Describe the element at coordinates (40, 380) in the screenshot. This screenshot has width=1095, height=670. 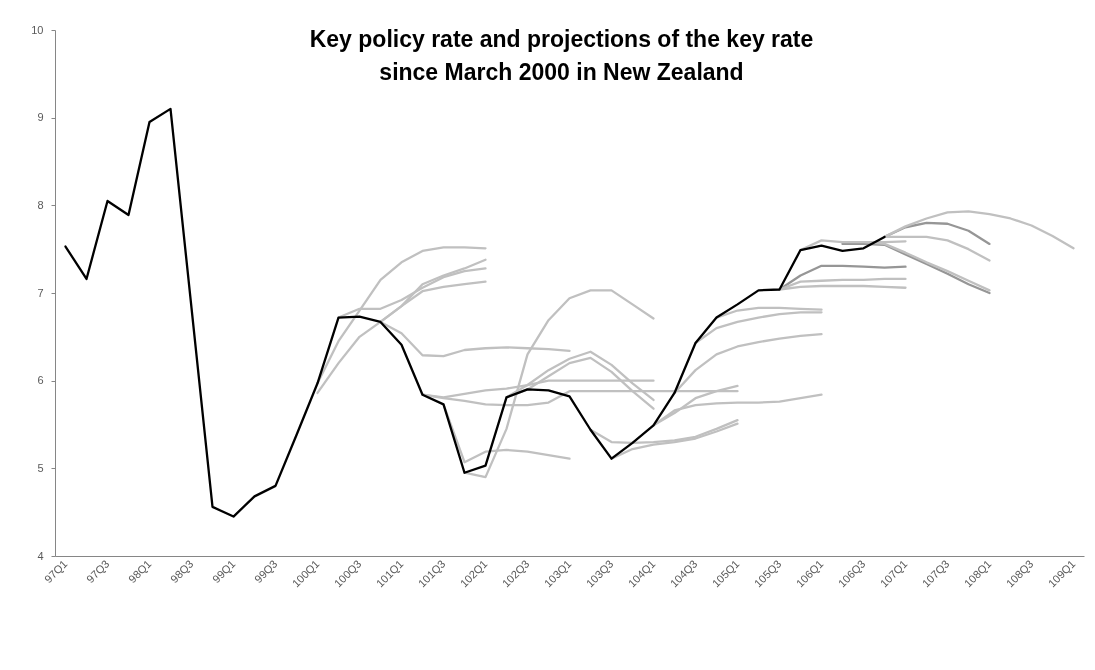
I see `y-tick-label: 6` at that location.